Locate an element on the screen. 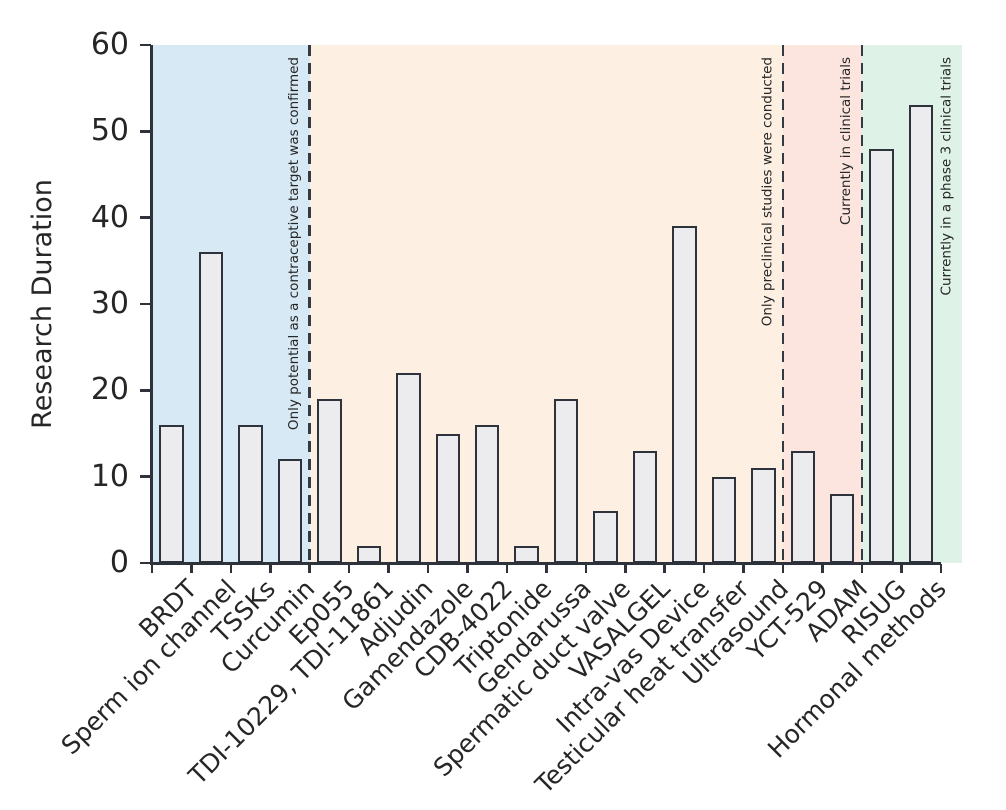 The image size is (1006, 810). region-annotation: Currently in a phase 3 clinical trials is located at coordinates (946, 176).